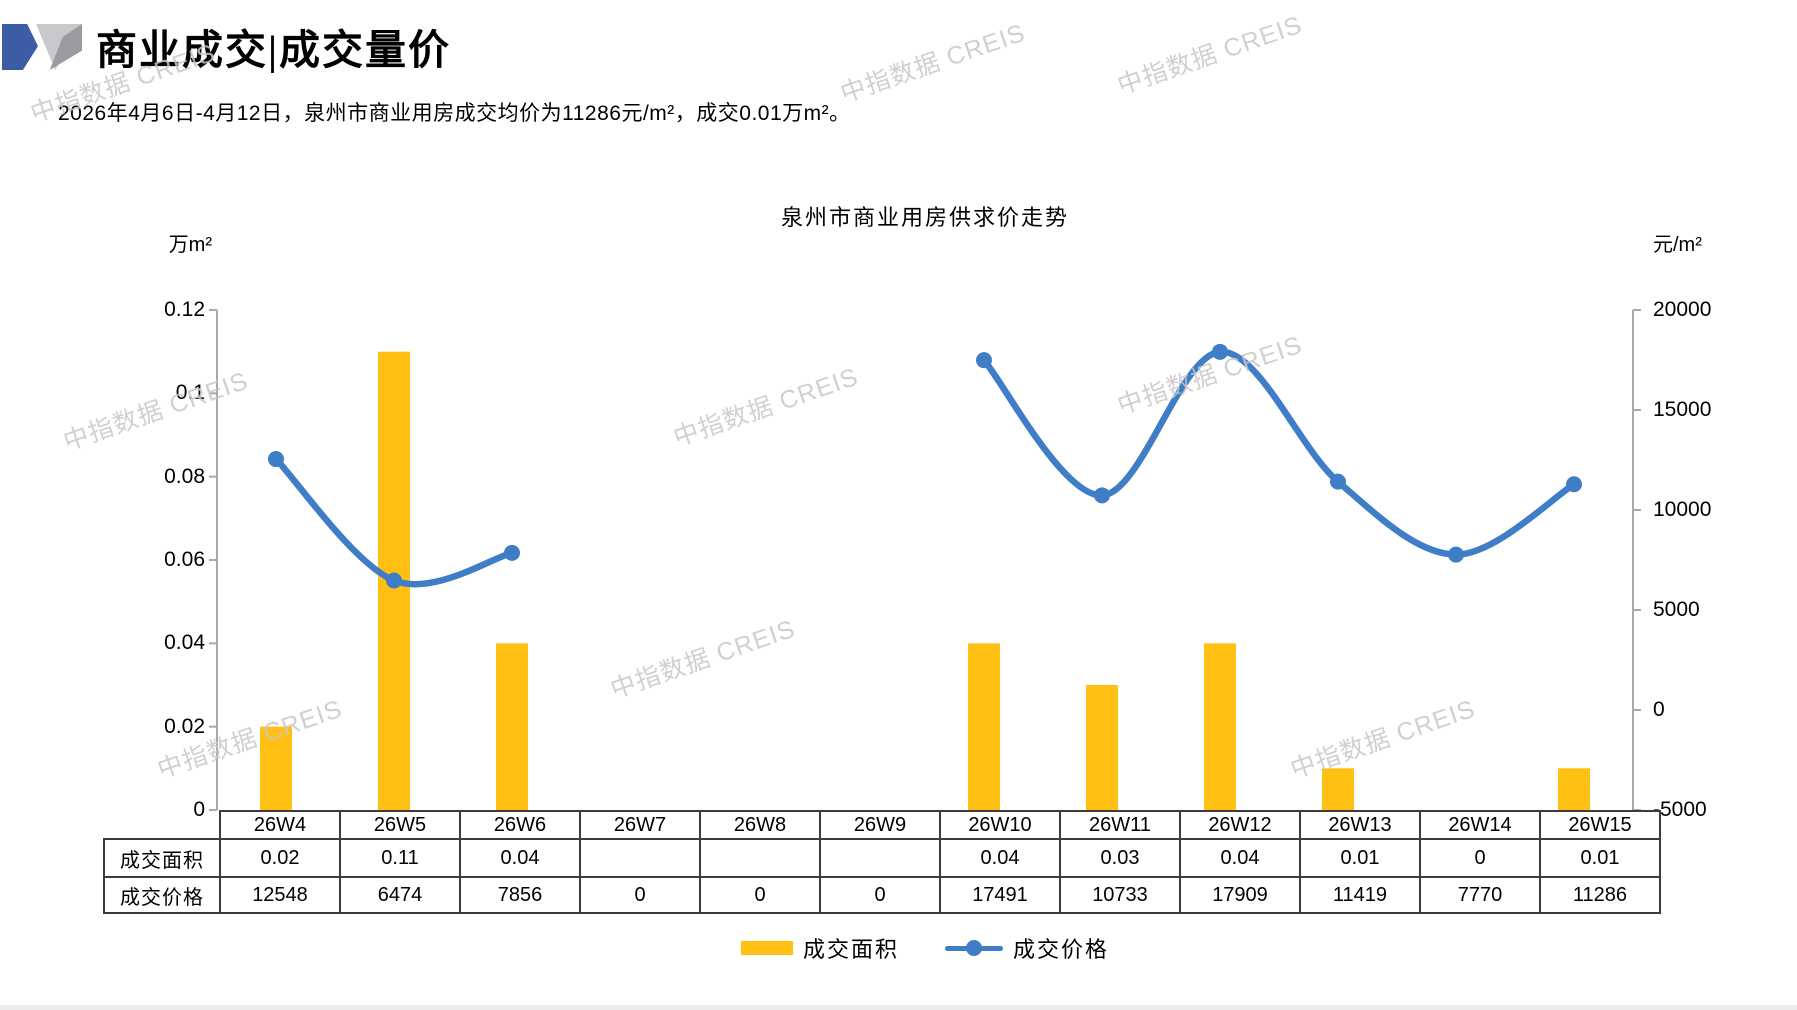 The width and height of the screenshot is (1797, 1010). Describe the element at coordinates (184, 476) in the screenshot. I see `left-tick-label: 0.08` at that location.